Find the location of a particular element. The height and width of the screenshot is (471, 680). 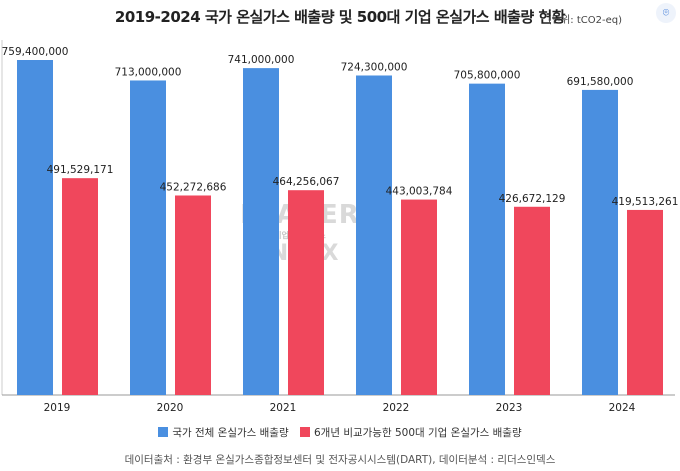

bar-national-2019 is located at coordinates (35, 227).